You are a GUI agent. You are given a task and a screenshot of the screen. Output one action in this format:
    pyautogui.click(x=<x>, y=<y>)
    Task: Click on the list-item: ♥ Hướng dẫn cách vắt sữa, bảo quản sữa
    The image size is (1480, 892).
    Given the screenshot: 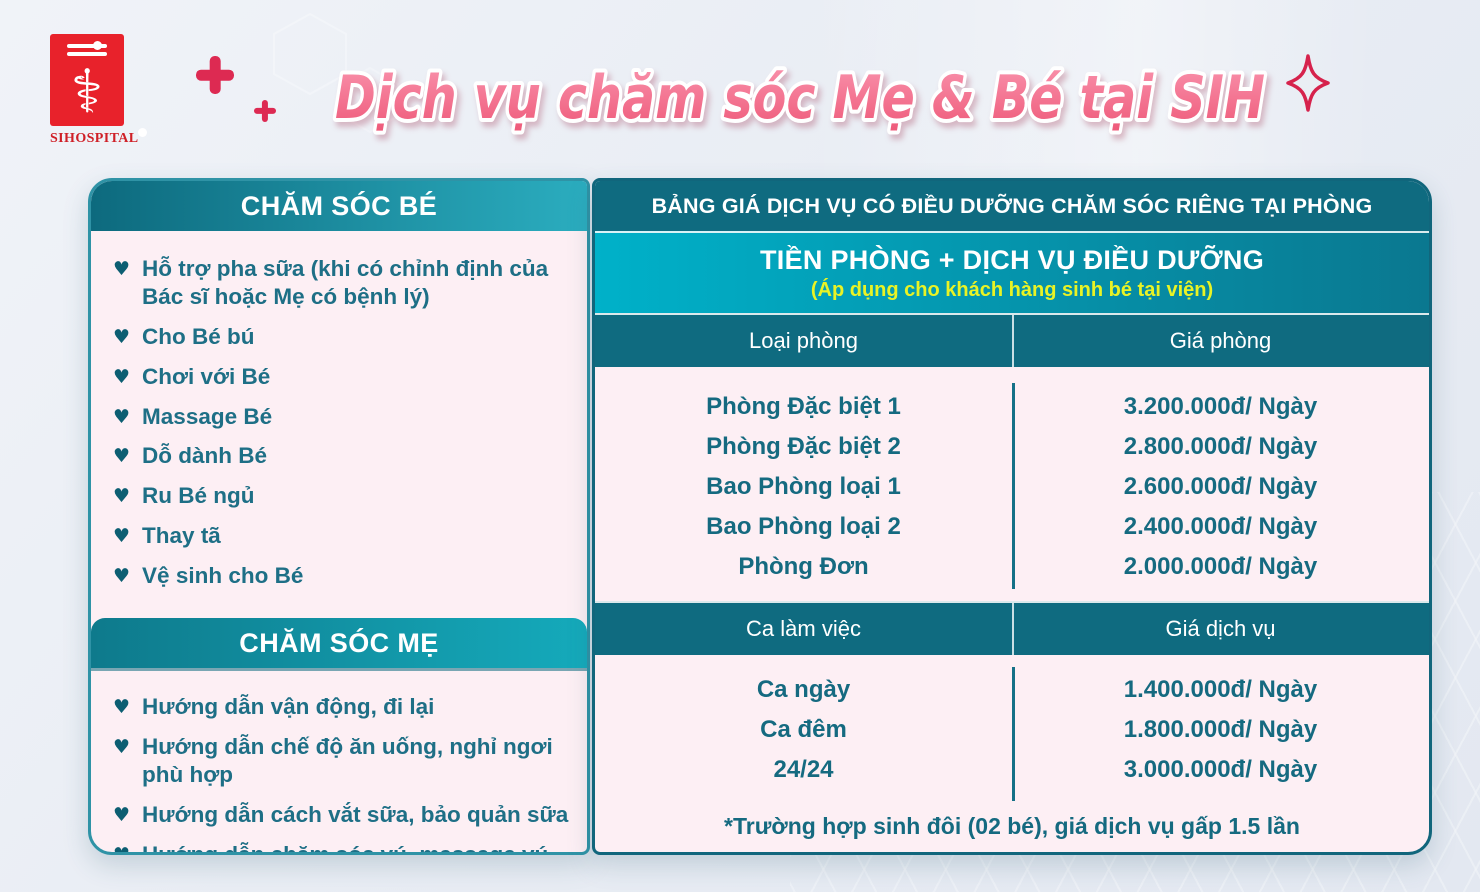 What is the action you would take?
    pyautogui.click(x=346, y=815)
    